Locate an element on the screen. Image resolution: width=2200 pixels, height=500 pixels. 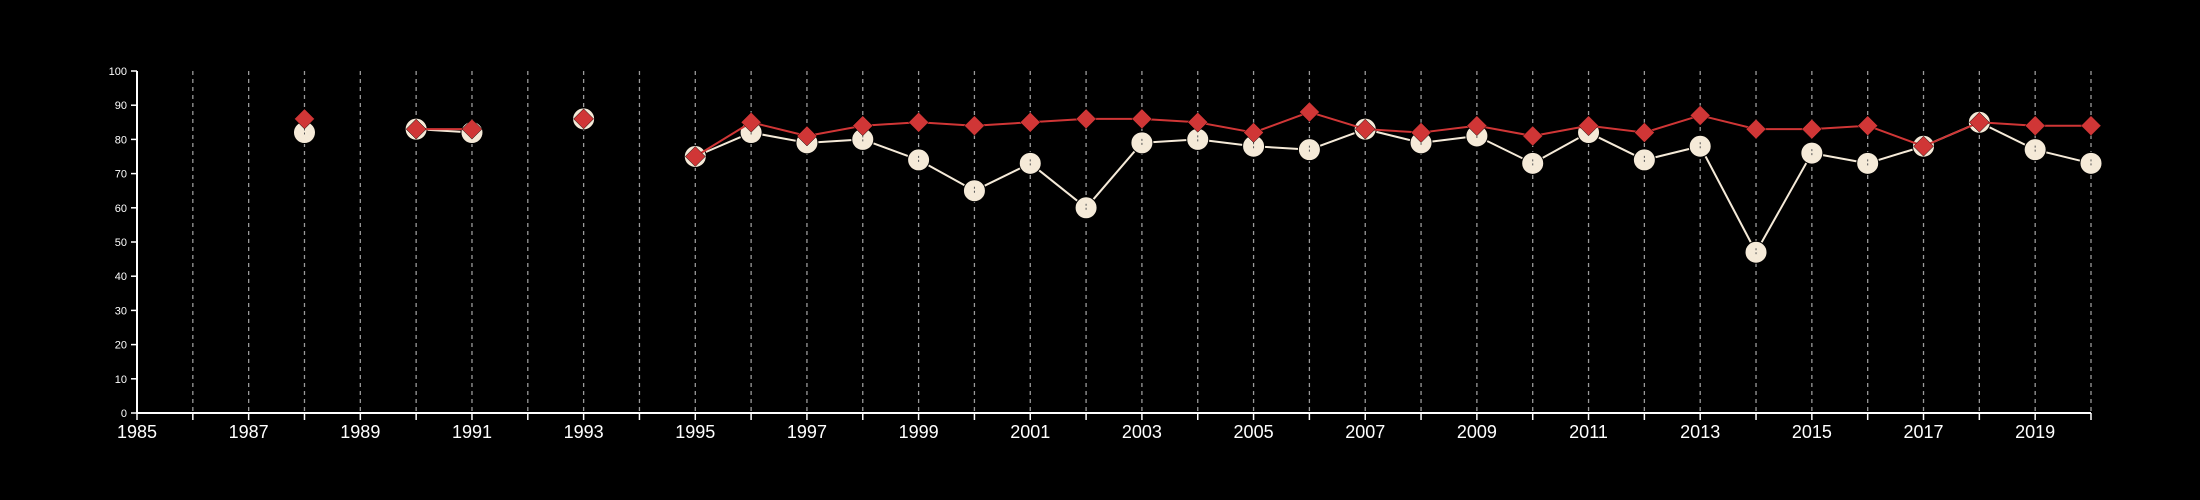
x-tick-label: 2005 is located at coordinates (1254, 432).